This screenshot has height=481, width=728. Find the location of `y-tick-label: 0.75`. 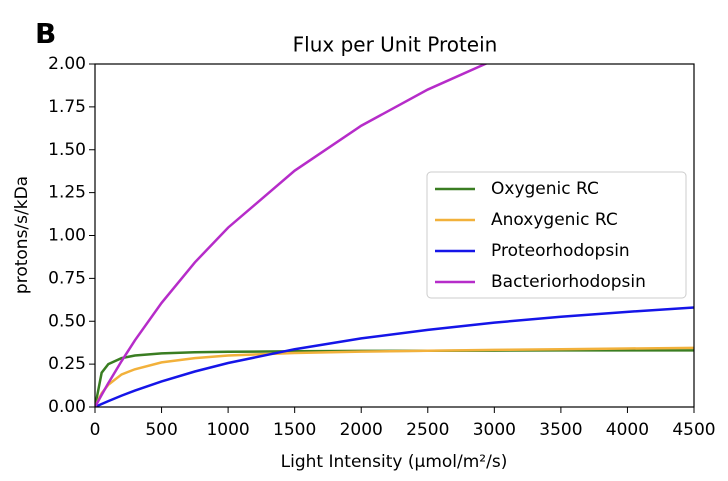

y-tick-label: 0.75 is located at coordinates (67, 278).